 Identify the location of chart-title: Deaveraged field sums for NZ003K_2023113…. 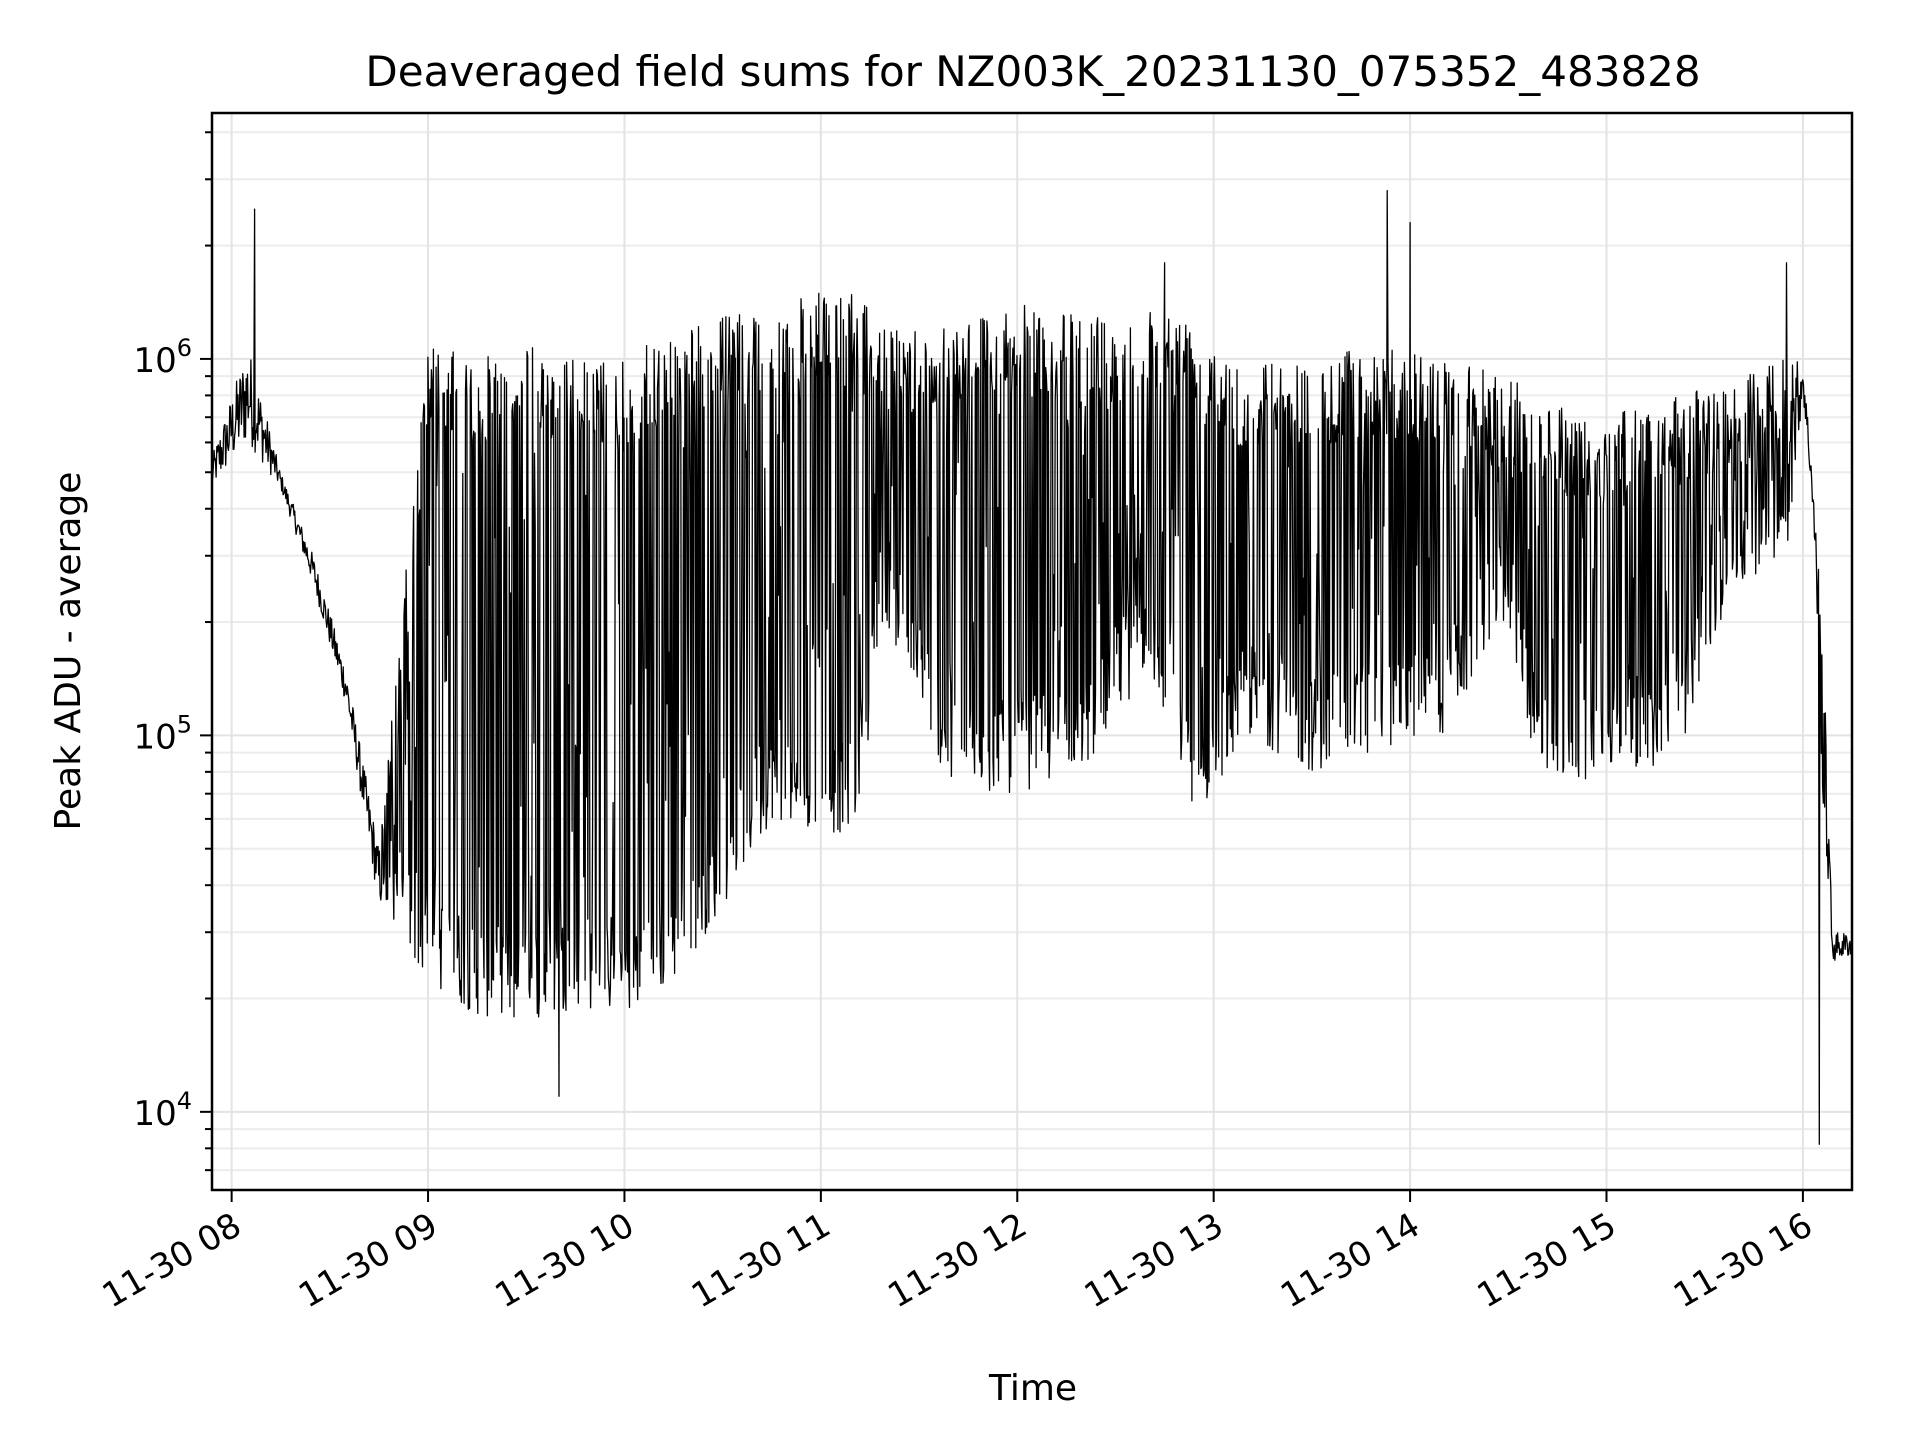
(1032, 71).